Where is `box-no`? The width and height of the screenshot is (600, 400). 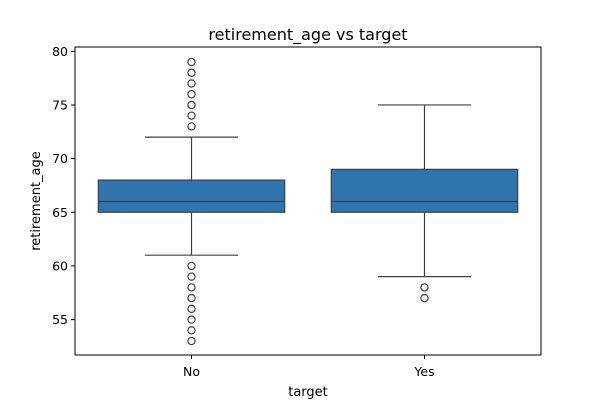 box-no is located at coordinates (191, 196).